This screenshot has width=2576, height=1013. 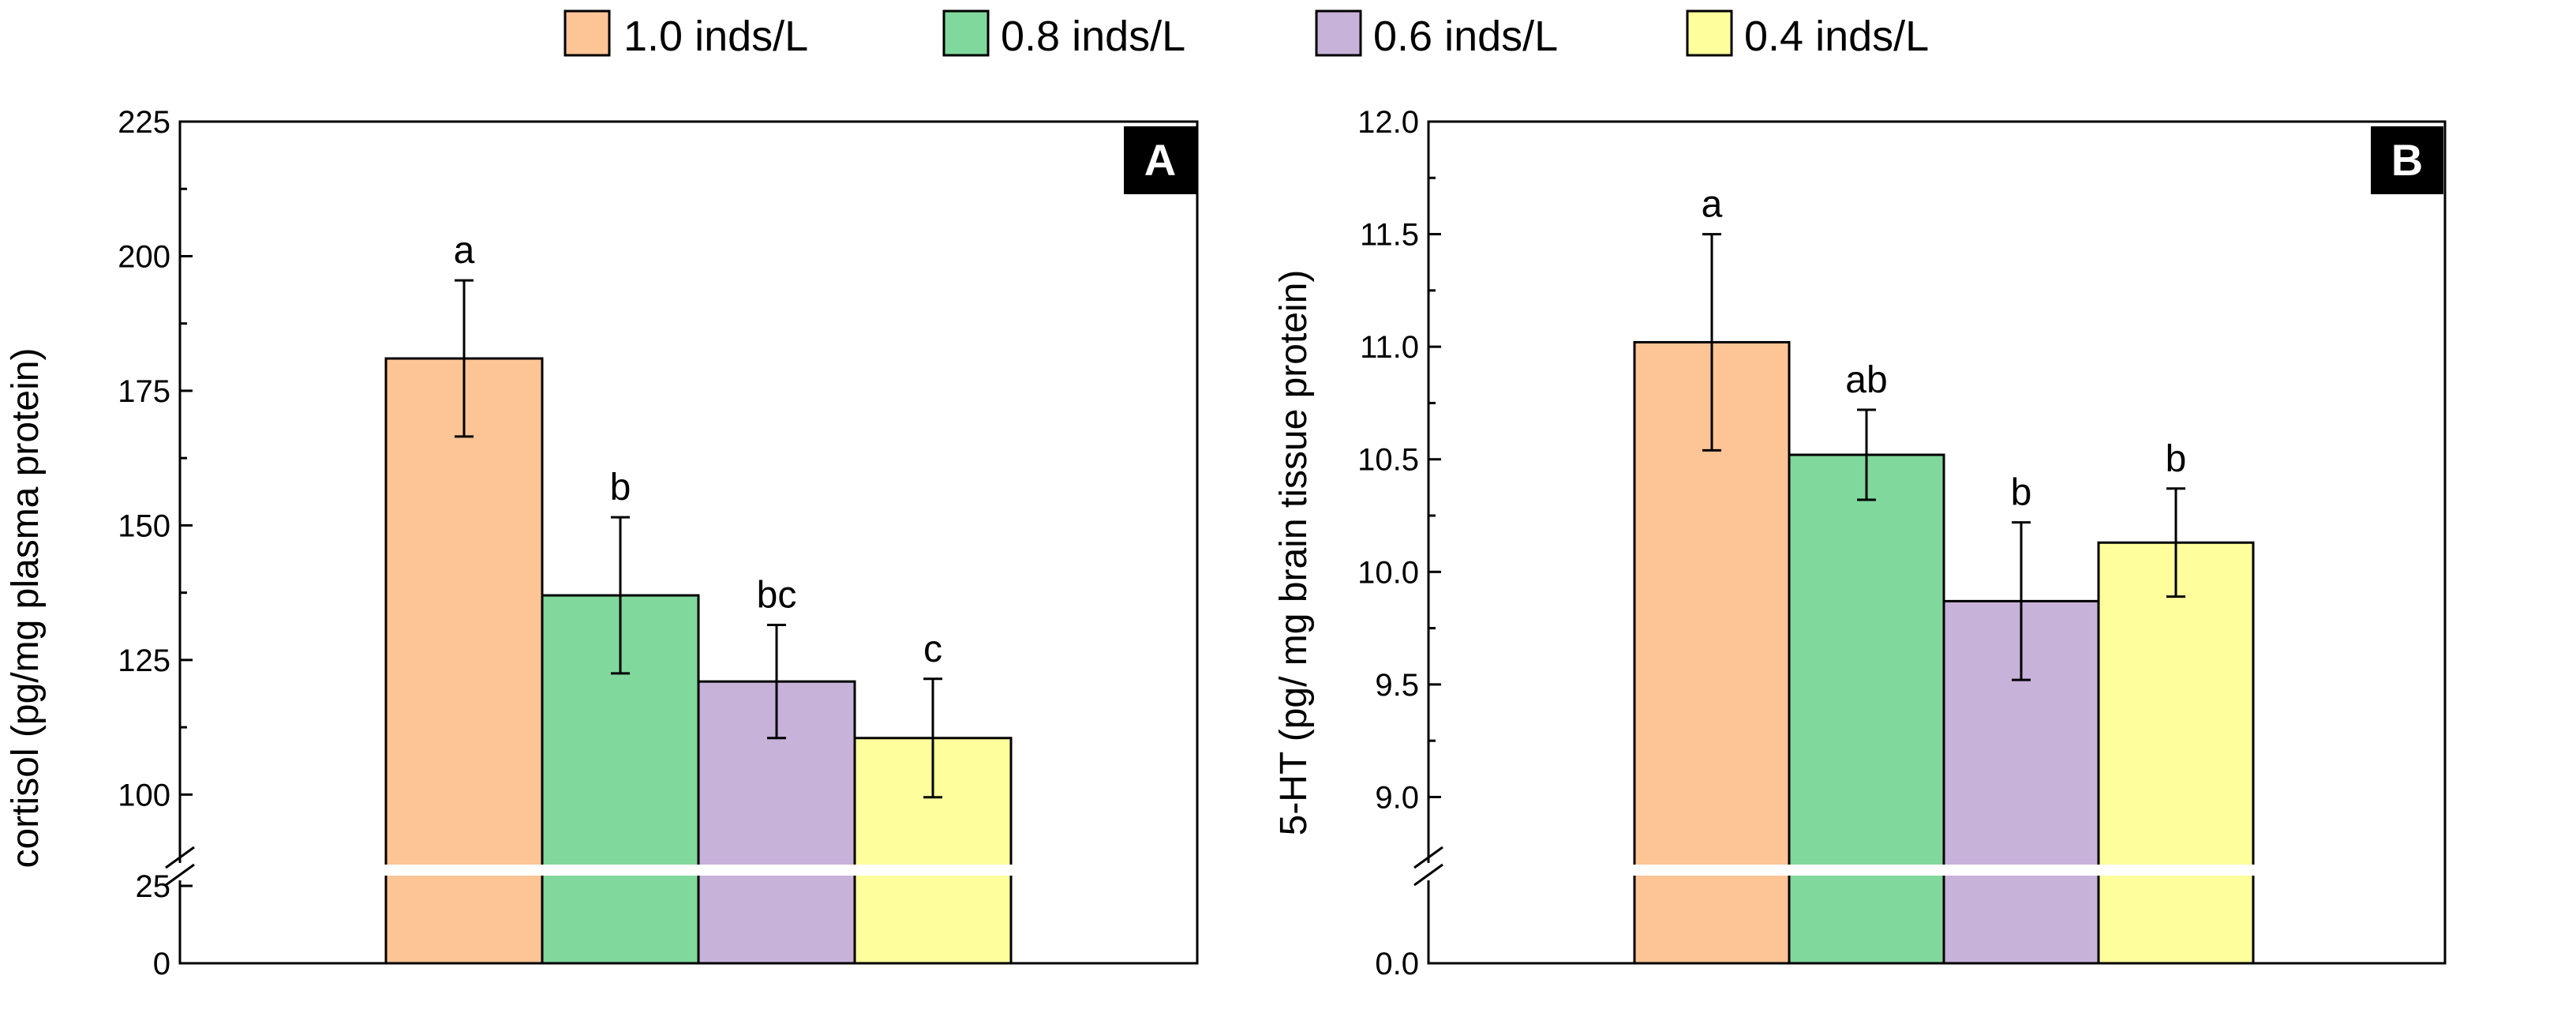 What do you see at coordinates (2021, 493) in the screenshot?
I see `panel-b-significance-3: b` at bounding box center [2021, 493].